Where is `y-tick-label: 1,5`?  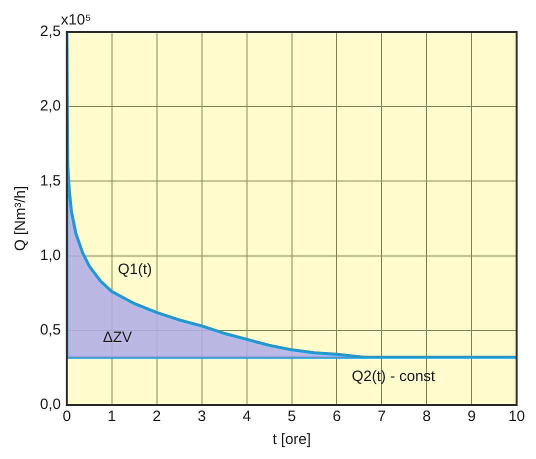 y-tick-label: 1,5 is located at coordinates (50, 181).